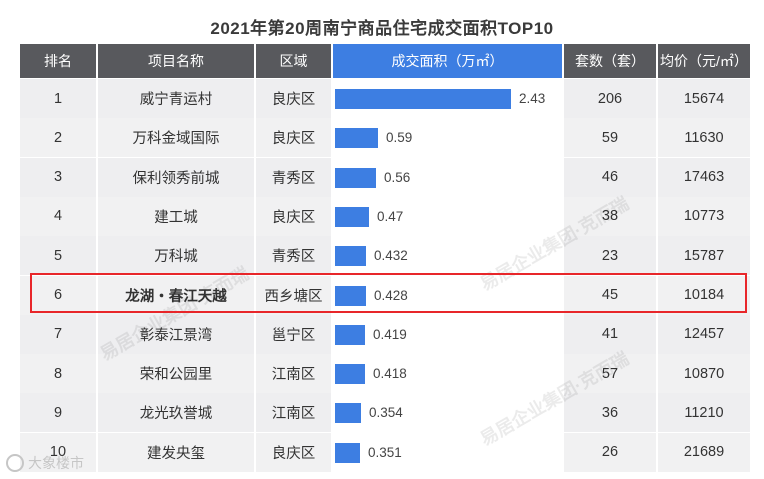 The width and height of the screenshot is (764, 479). I want to click on rank-cell: 2, so click(58, 138).